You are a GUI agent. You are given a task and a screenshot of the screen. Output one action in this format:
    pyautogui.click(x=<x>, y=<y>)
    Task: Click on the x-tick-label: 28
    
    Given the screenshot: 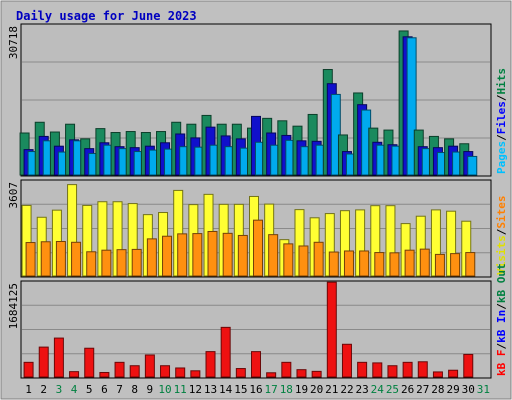 What is the action you would take?
    pyautogui.click(x=437, y=389)
    